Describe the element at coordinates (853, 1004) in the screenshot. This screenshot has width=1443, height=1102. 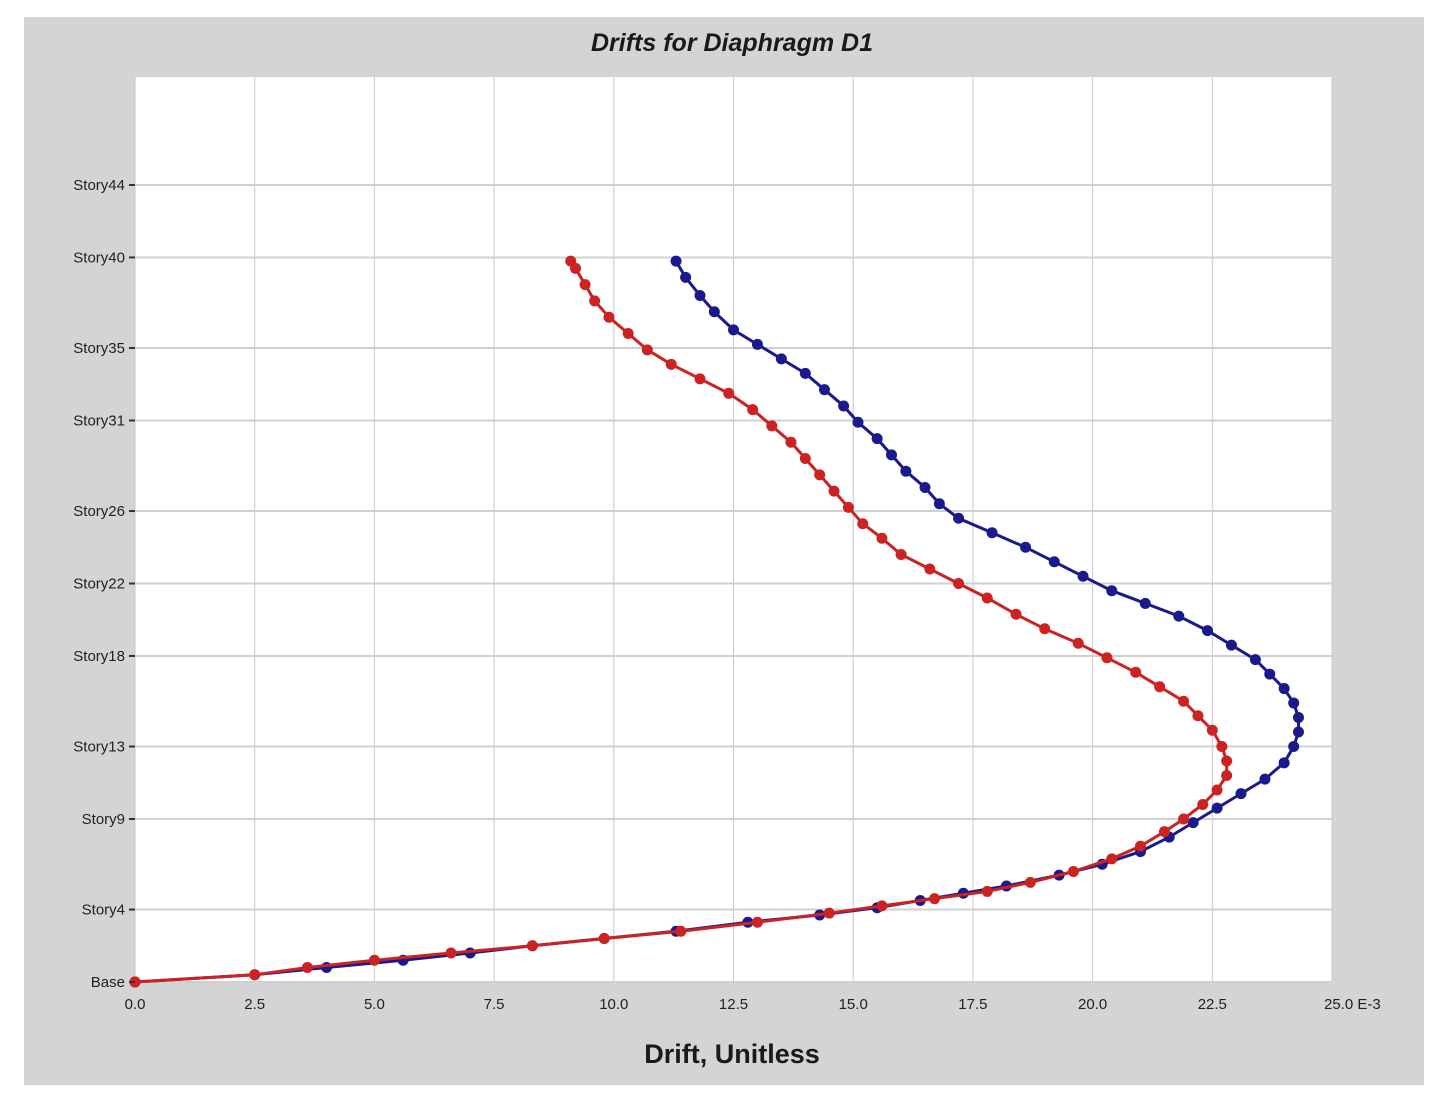
I see `x-tick-label: 15.0` at that location.